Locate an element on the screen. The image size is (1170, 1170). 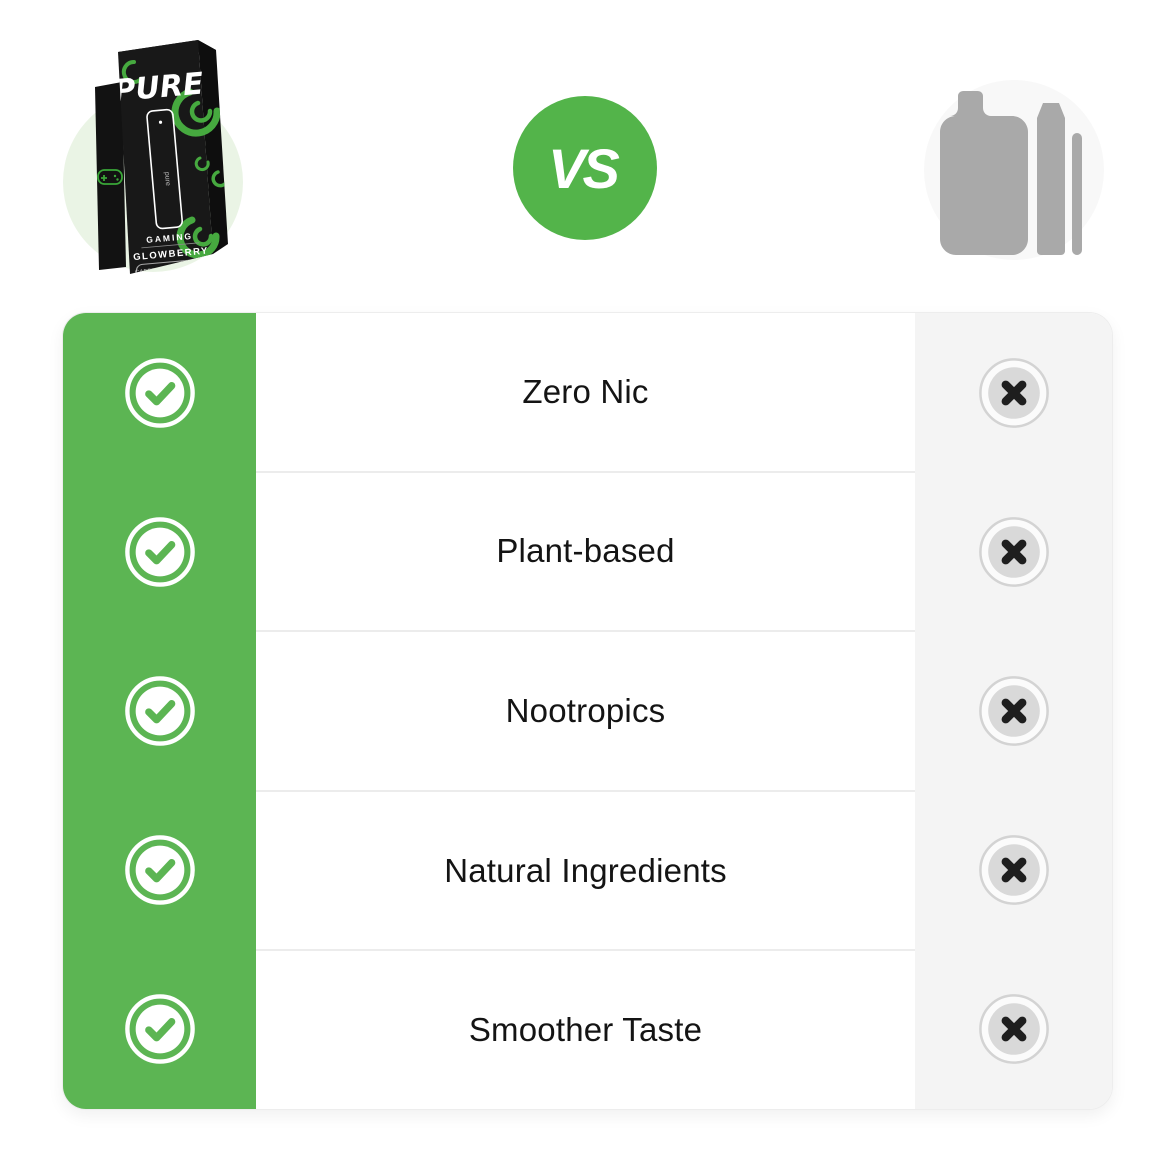
brand-logo: PURE is located at coordinates (158, 87).